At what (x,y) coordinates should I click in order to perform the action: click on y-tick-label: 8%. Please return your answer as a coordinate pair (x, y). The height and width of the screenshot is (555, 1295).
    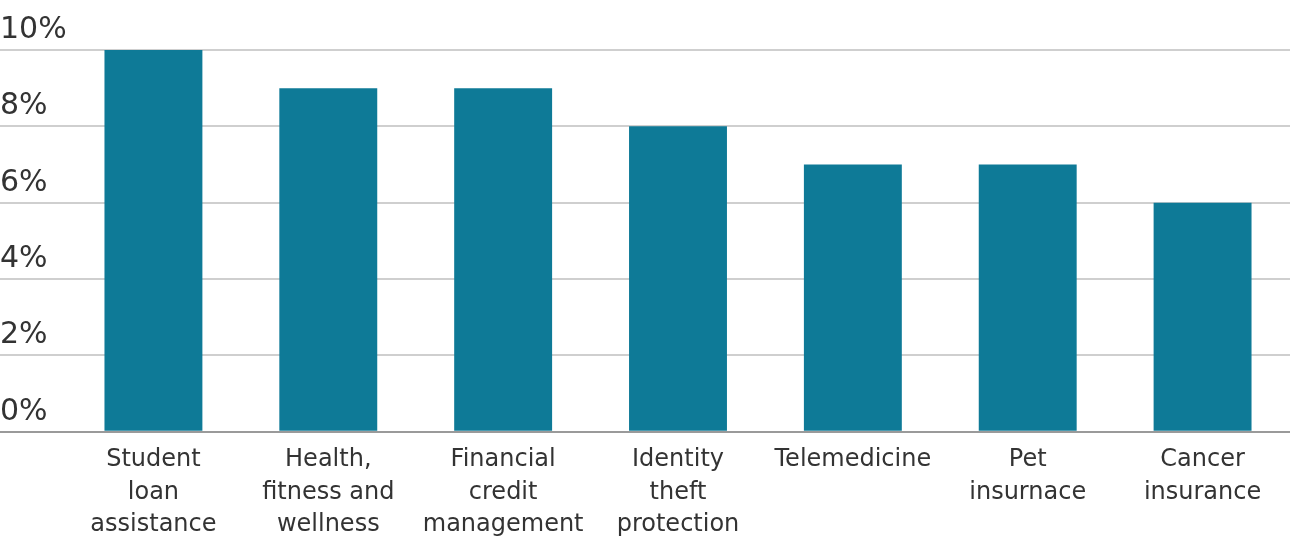
    Looking at the image, I should click on (24, 104).